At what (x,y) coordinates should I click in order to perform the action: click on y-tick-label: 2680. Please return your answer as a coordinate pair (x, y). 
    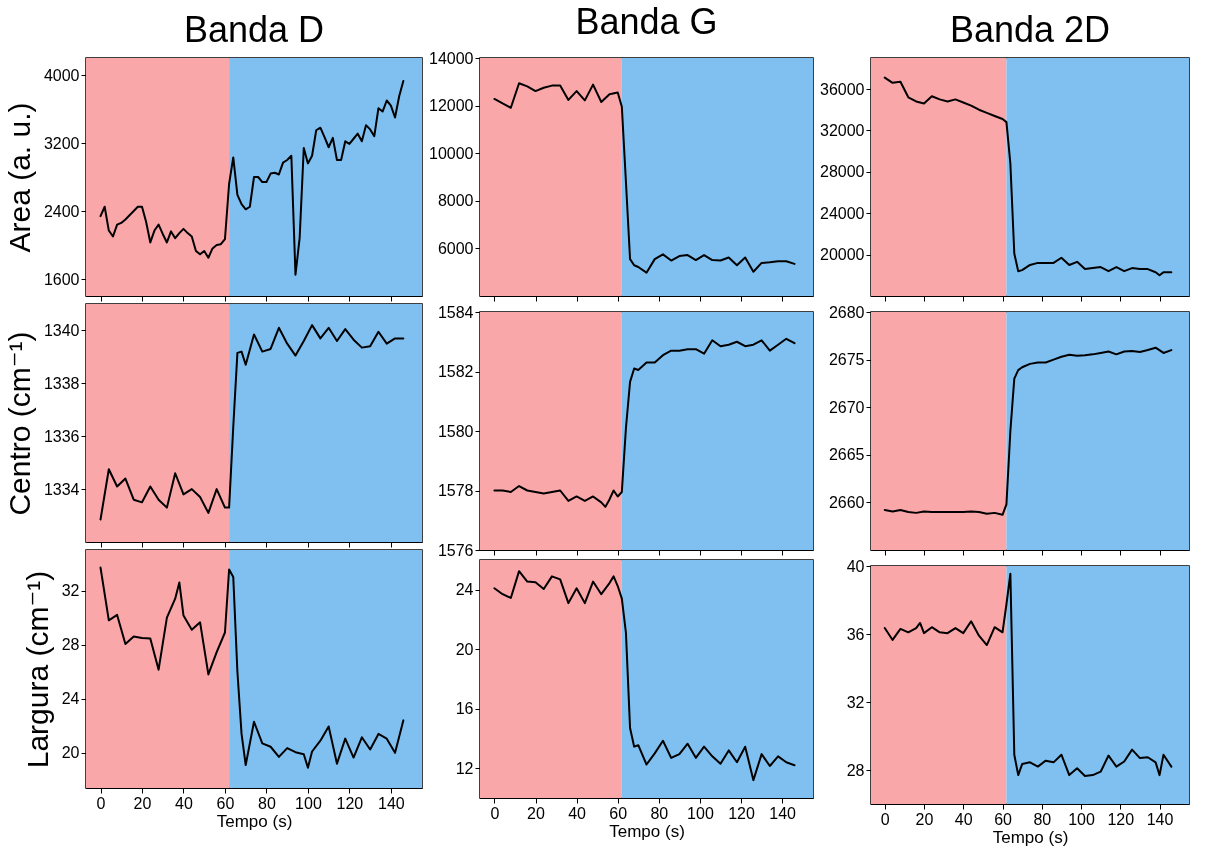
    Looking at the image, I should click on (846, 312).